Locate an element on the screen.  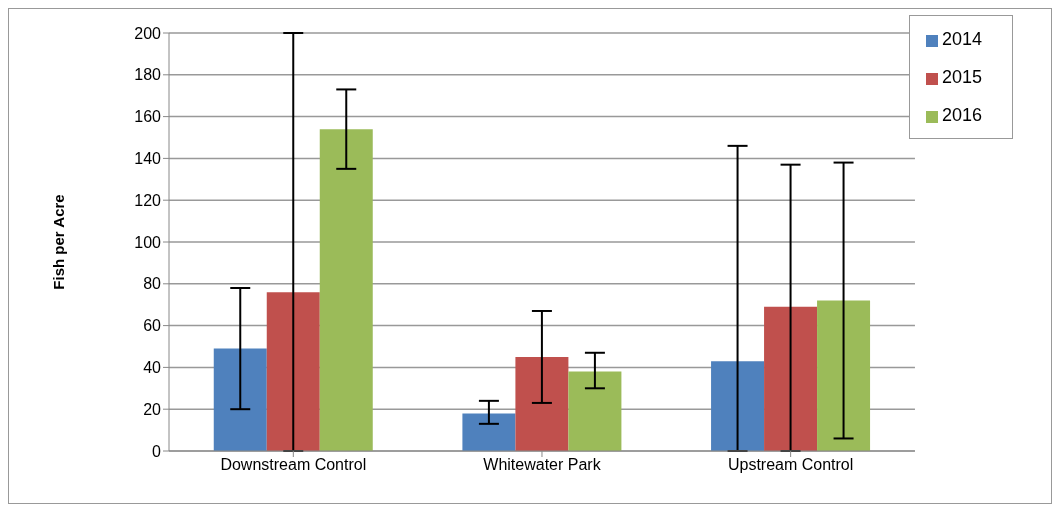
y-tick-label: 160 is located at coordinates (148, 117).